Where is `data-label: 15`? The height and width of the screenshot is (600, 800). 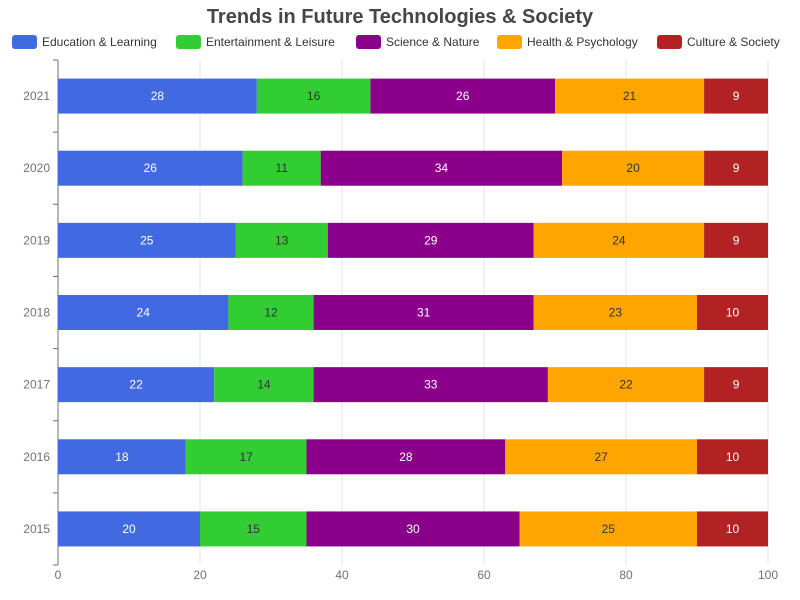 data-label: 15 is located at coordinates (254, 529).